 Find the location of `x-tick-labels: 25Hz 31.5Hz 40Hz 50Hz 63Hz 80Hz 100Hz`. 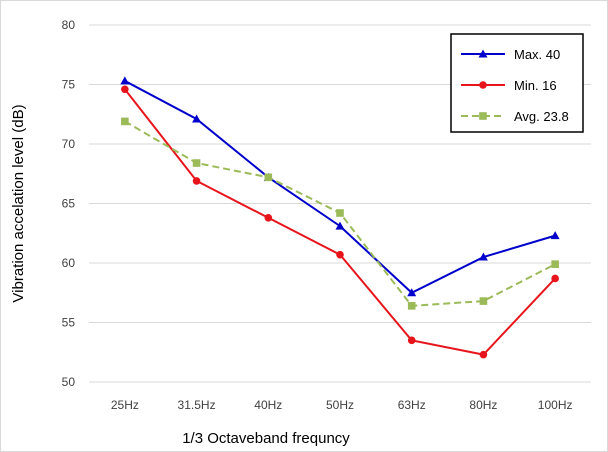

x-tick-labels: 25Hz 31.5Hz 40Hz 50Hz 63Hz 80Hz 100Hz is located at coordinates (342, 405).